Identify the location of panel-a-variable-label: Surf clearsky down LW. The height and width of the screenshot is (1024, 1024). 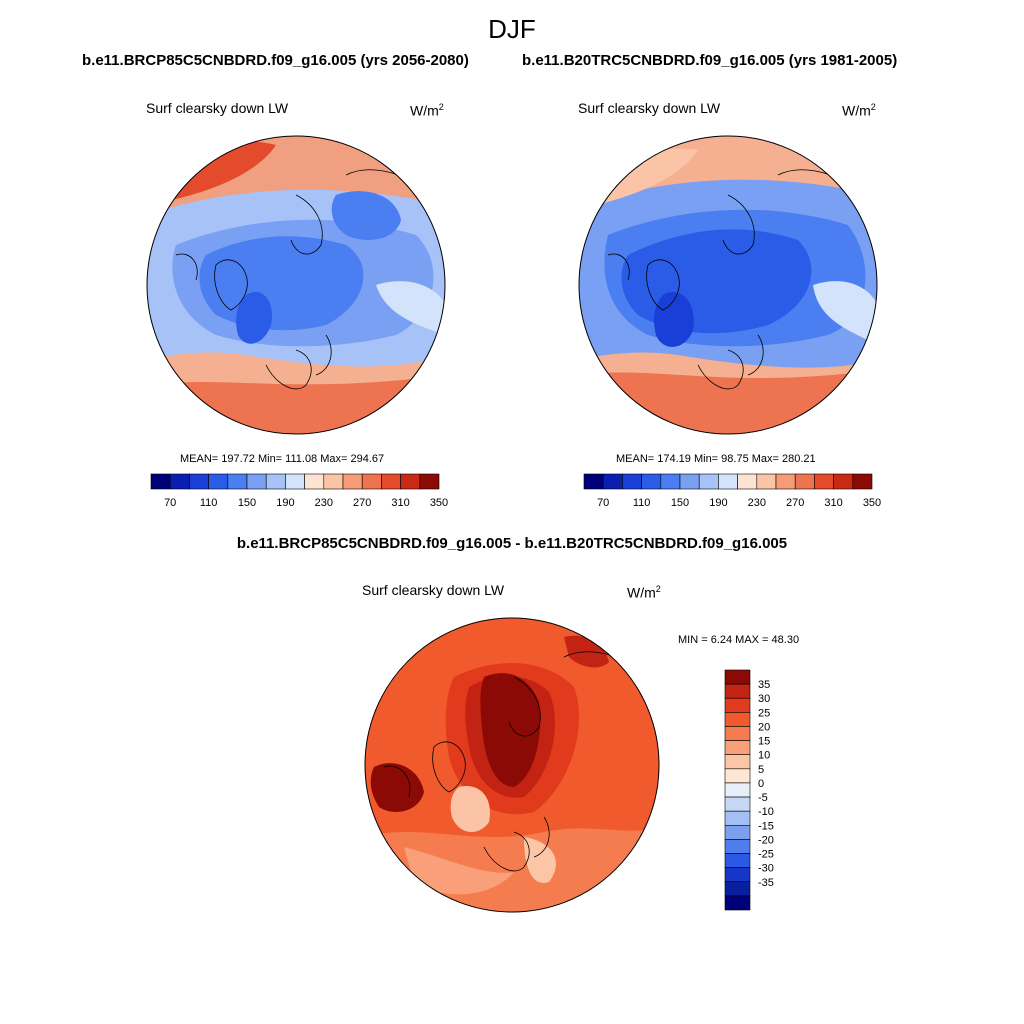
(217, 108).